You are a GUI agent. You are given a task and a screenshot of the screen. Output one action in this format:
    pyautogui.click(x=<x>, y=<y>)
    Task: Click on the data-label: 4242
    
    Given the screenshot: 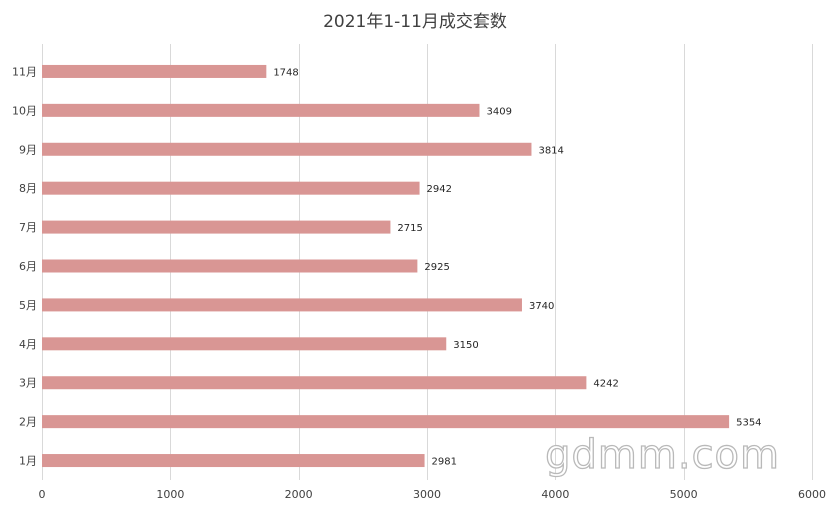 What is the action you would take?
    pyautogui.click(x=605, y=384)
    